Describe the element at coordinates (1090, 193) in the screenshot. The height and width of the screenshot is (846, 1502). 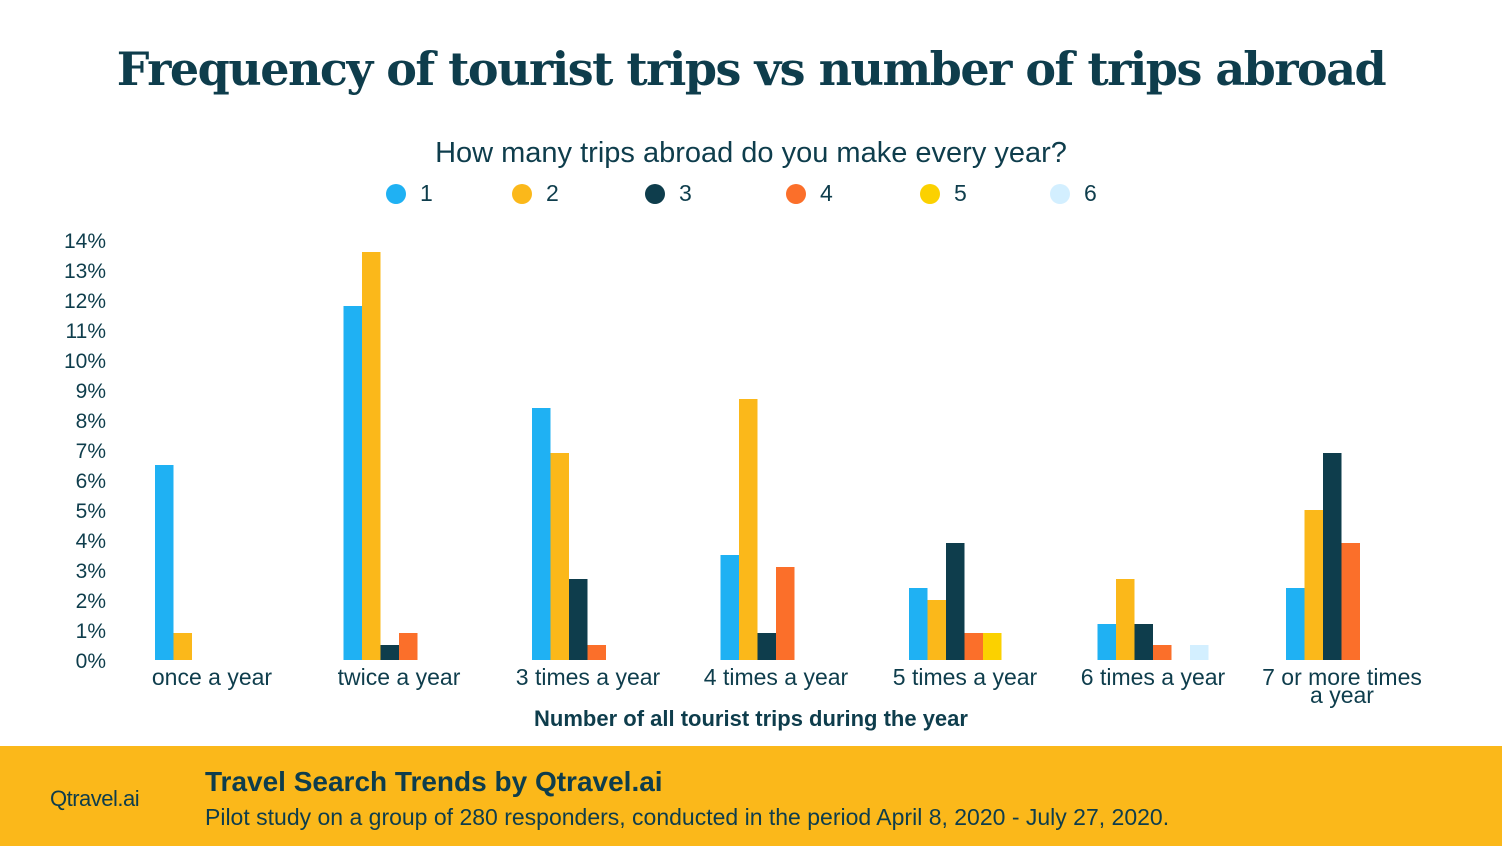
I see `legend-label: 6` at that location.